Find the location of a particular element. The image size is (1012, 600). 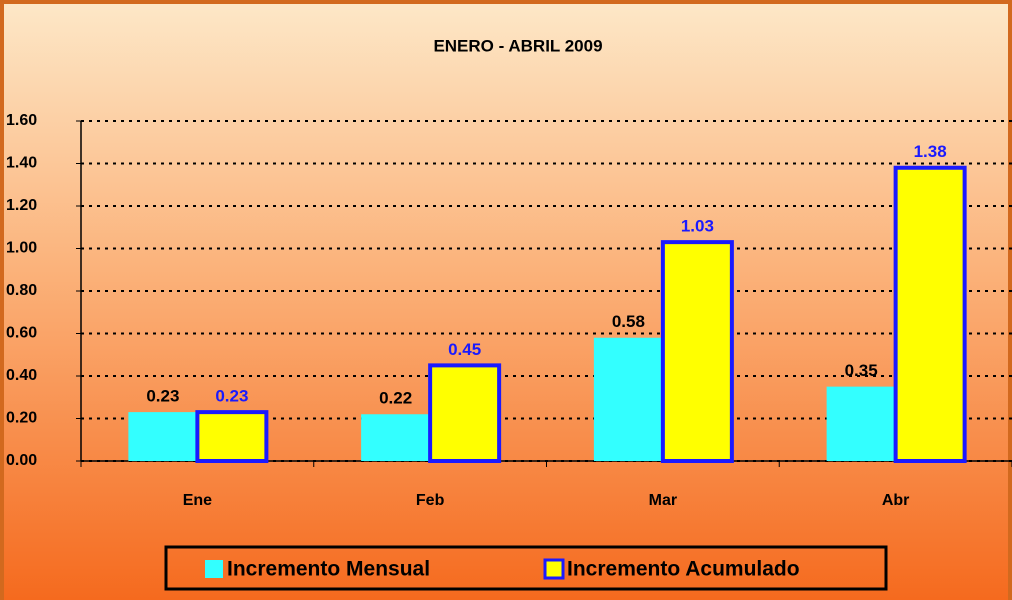

legend-label: Incremento Acumulado is located at coordinates (683, 569).